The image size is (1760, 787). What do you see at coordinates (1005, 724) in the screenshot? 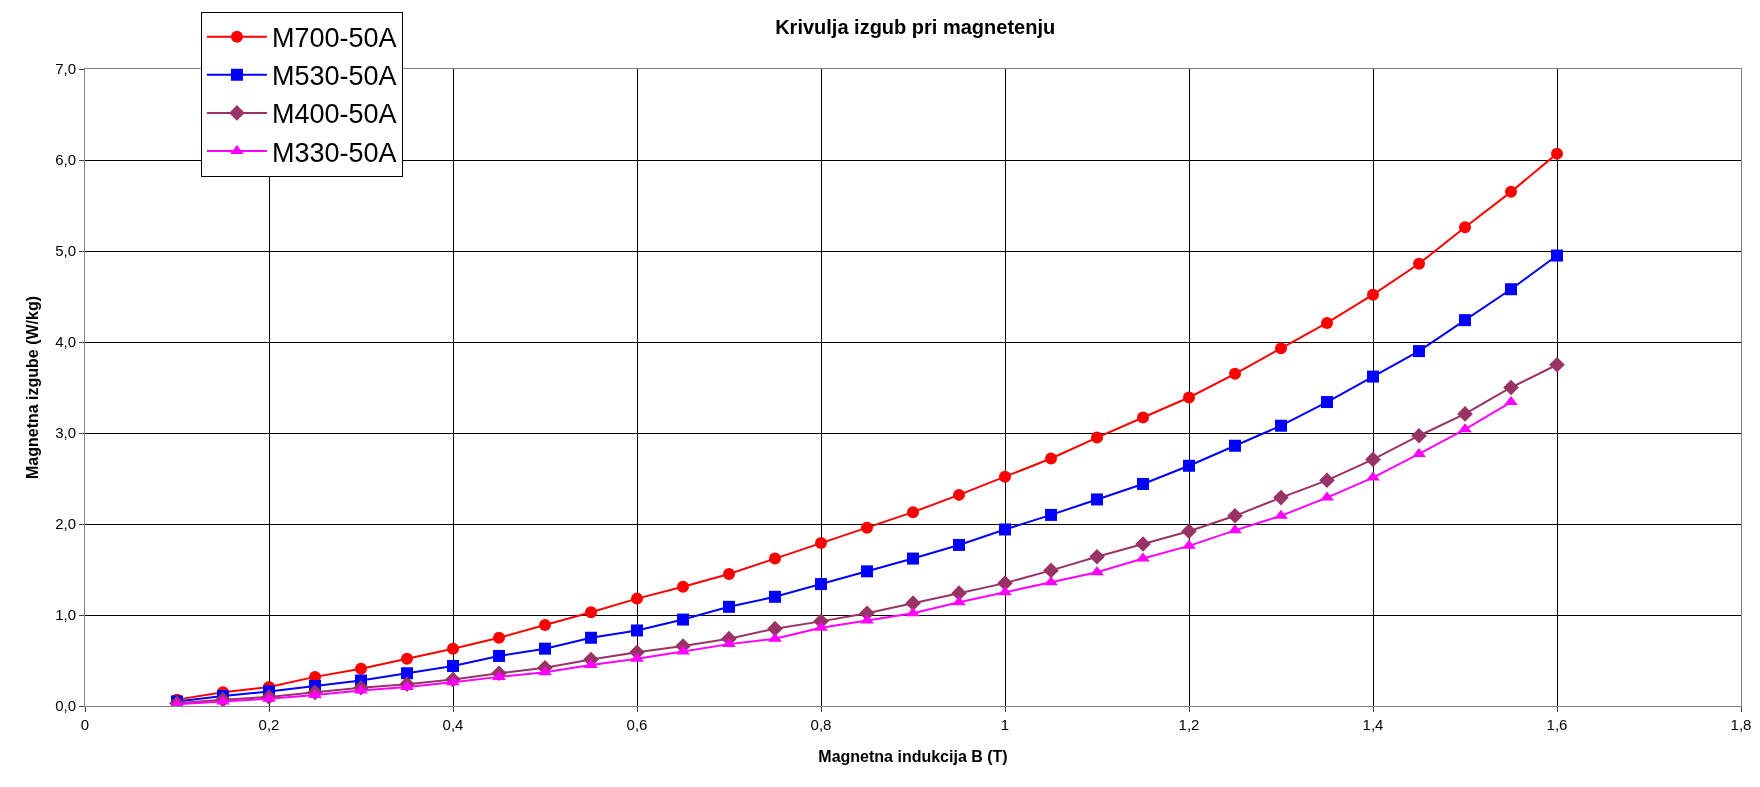
I see `x-tick-label: 1` at bounding box center [1005, 724].